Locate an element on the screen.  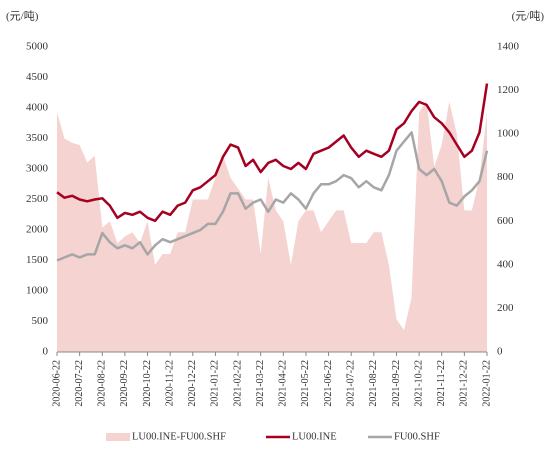
y2-tick-label: 0 is located at coordinates (500, 352).